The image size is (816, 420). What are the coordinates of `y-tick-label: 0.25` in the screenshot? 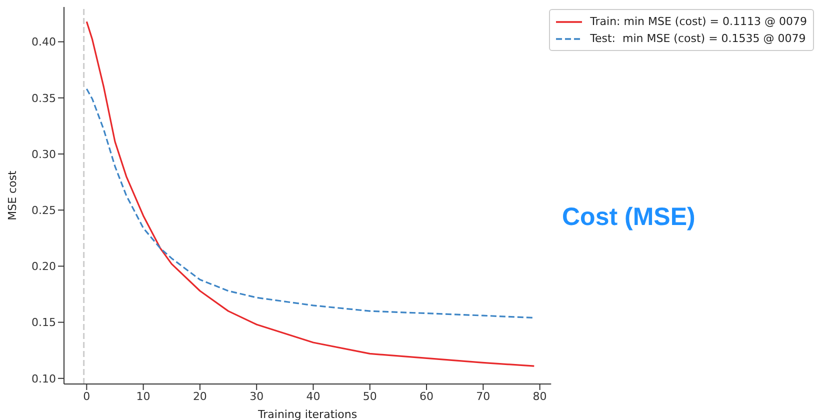 It's located at (44, 210).